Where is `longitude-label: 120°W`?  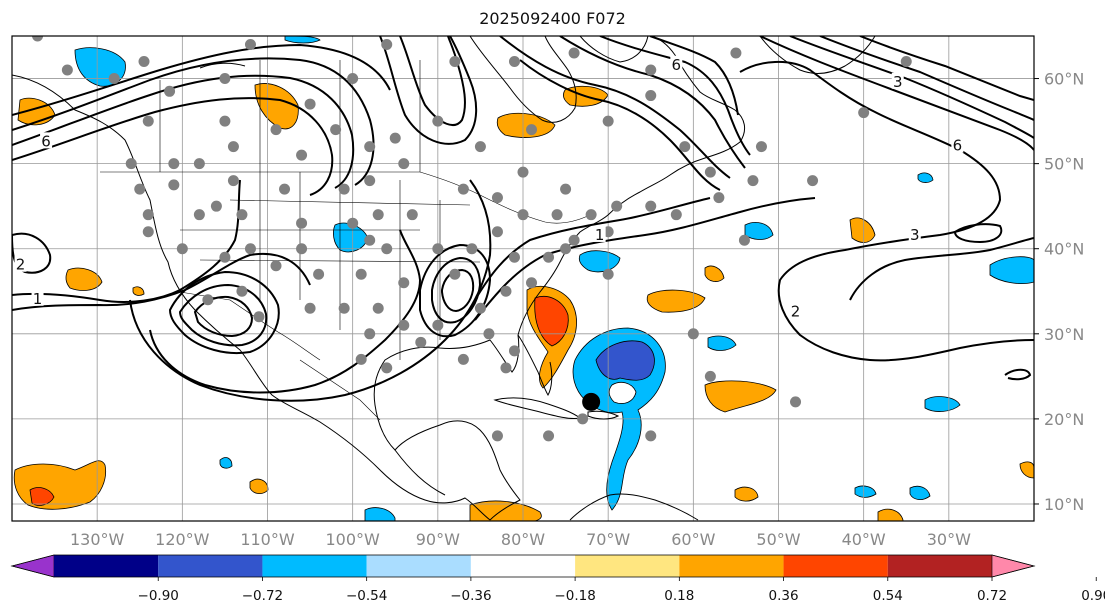
longitude-label: 120°W is located at coordinates (182, 539).